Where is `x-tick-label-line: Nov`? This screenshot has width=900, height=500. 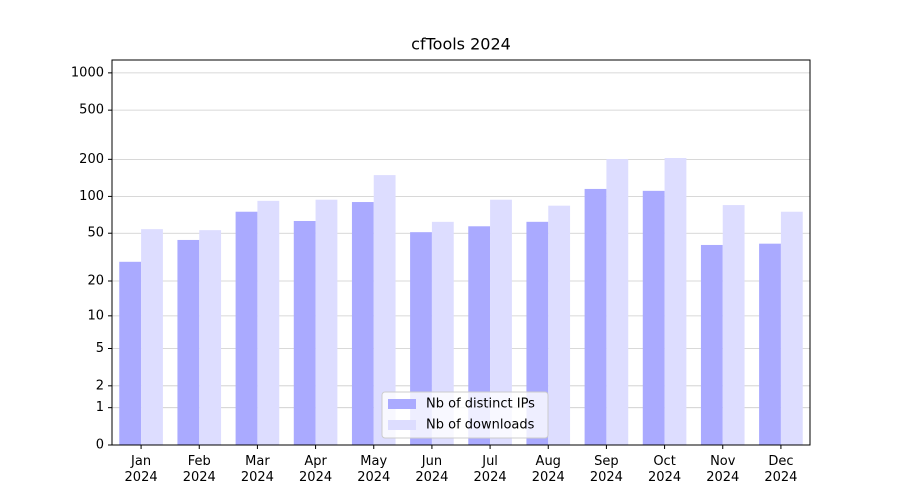 x-tick-label-line: Nov is located at coordinates (723, 461).